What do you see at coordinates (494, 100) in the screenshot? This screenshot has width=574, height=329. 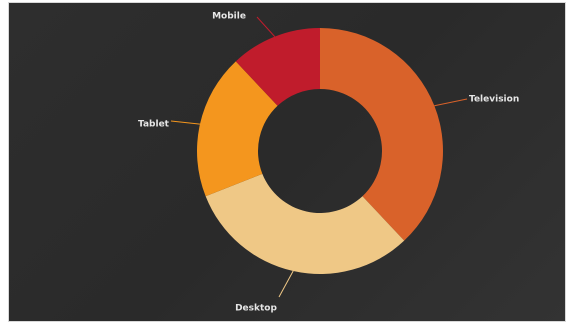 I see `label-television: Television` at bounding box center [494, 100].